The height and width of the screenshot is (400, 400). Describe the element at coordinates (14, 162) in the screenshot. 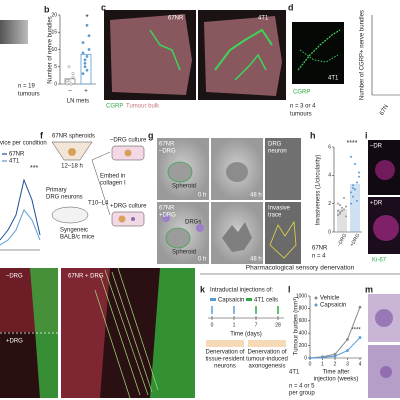

I see `legend-entry: 4T1` at that location.